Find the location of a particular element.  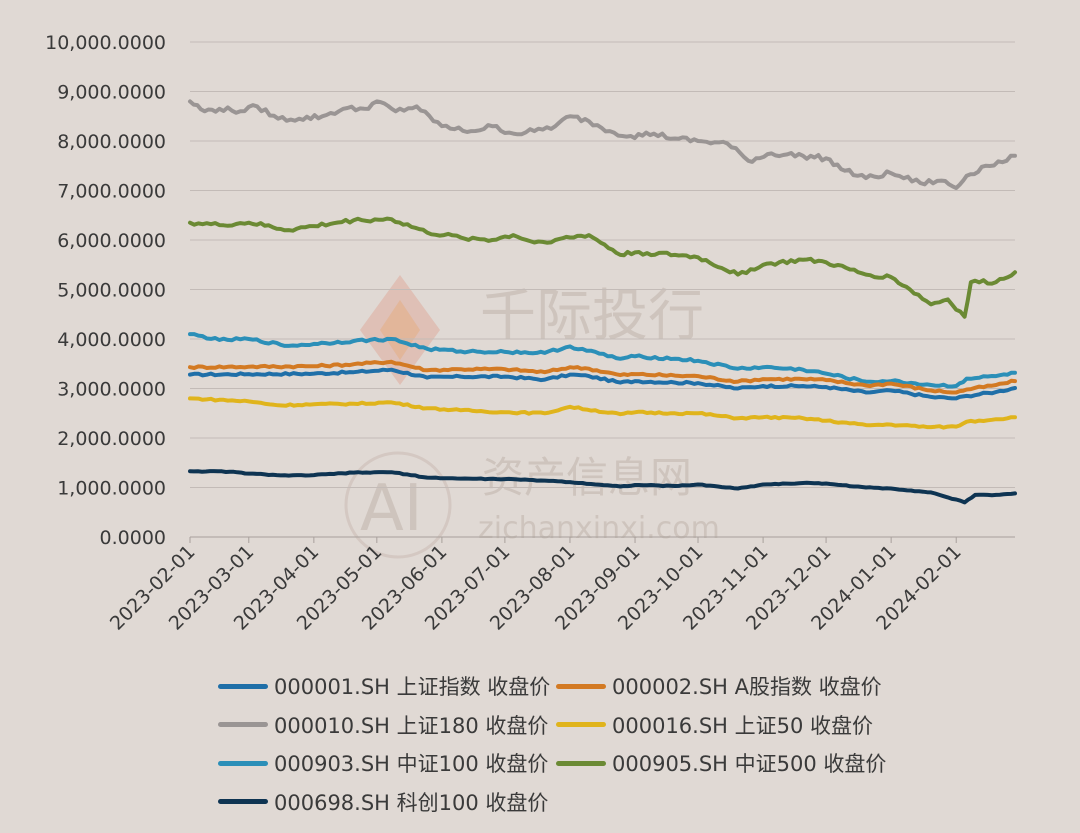

legend-label: 000016.SH 上证50 收盘价 is located at coordinates (743, 725).